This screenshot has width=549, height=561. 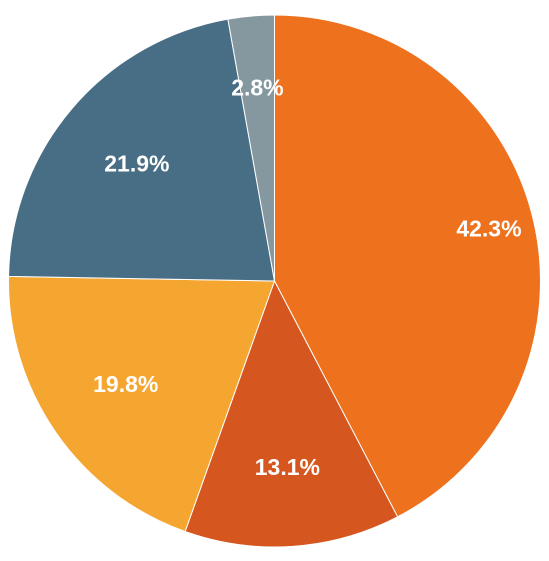 What do you see at coordinates (488, 228) in the screenshot?
I see `pie-slice-label-0: 42.3%` at bounding box center [488, 228].